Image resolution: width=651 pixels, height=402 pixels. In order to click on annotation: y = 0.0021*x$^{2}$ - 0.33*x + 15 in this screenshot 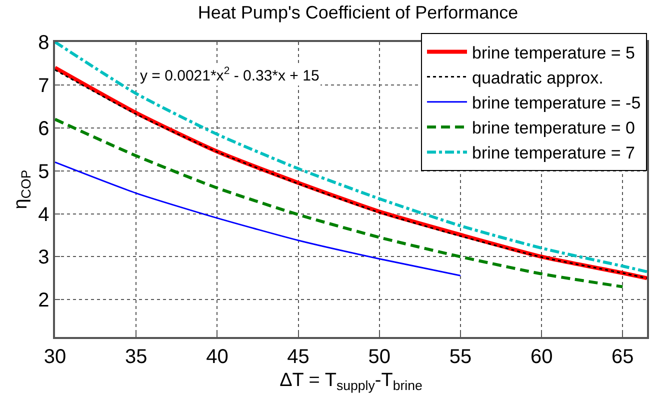, I will do `click(230, 74)`.